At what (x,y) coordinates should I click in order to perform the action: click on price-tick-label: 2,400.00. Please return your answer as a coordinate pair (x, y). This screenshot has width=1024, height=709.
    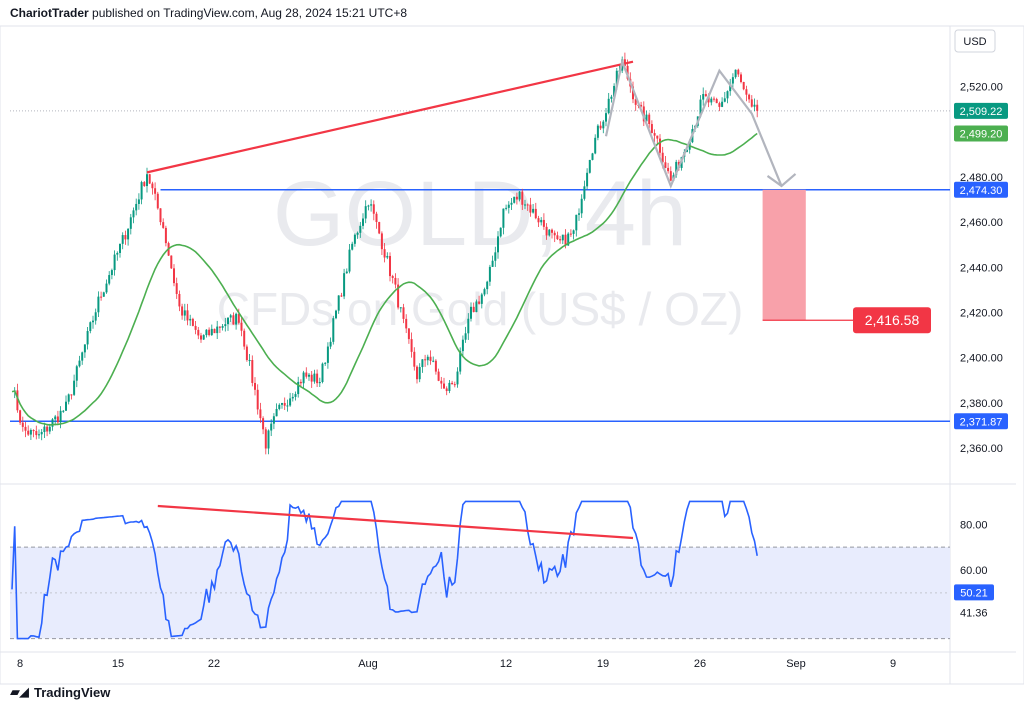
    Looking at the image, I should click on (981, 359).